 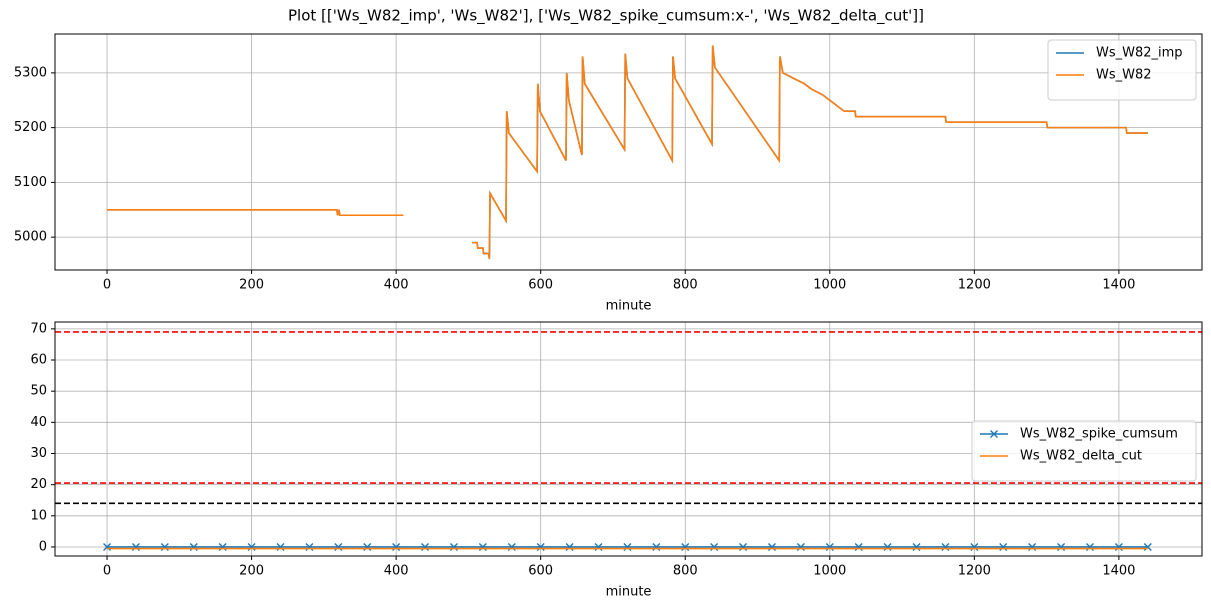 I want to click on y-tick-label: 40, so click(x=38, y=422).